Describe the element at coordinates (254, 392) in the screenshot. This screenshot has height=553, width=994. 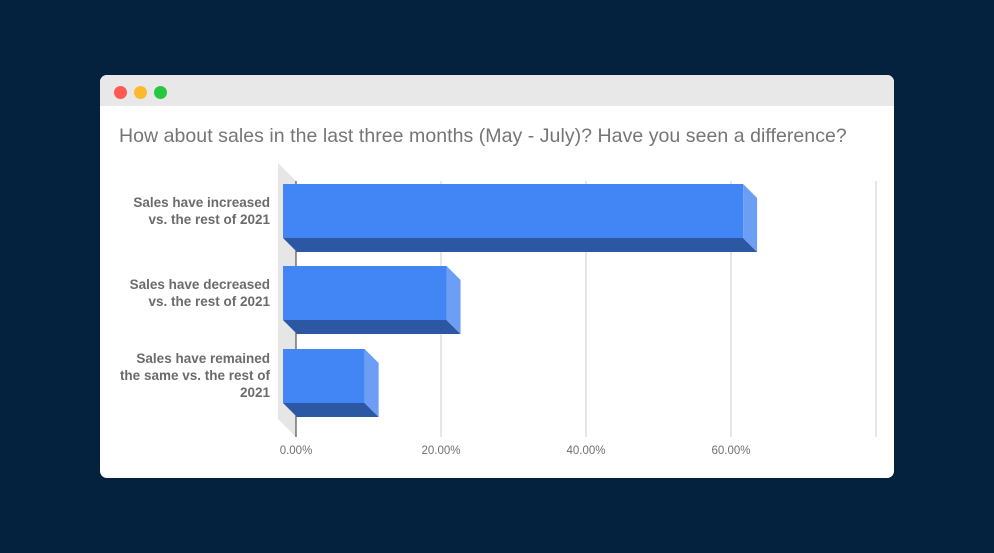
I see `category-label-line: 2021` at that location.